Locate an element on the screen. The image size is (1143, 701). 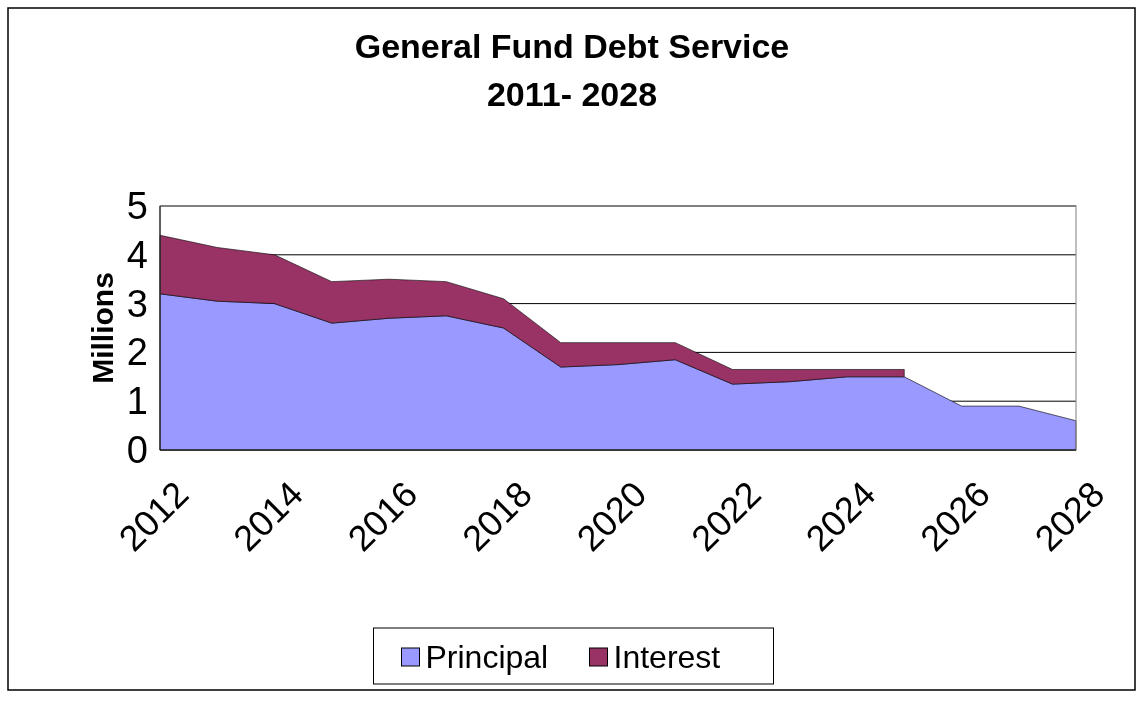
chart-title: General Fund Debt Service is located at coordinates (572, 46).